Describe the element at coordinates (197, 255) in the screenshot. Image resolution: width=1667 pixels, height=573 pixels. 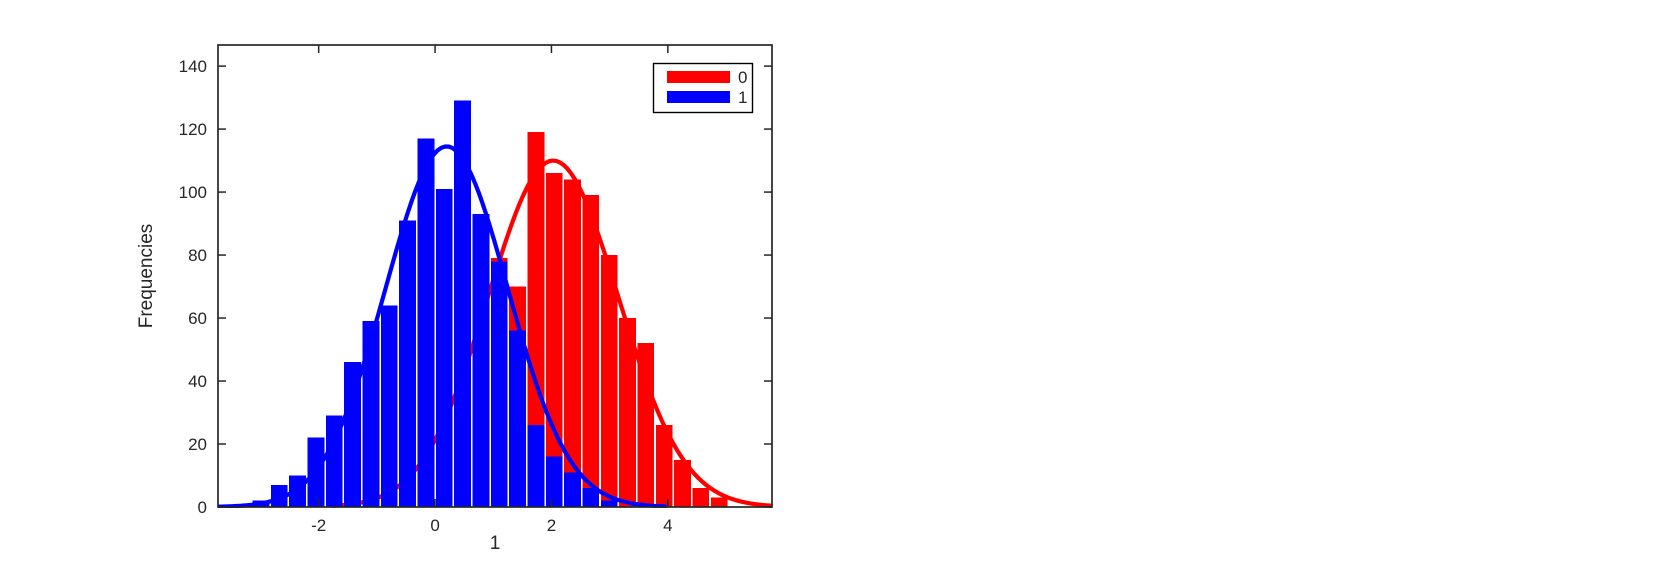
I see `y-tick-label: 80` at that location.